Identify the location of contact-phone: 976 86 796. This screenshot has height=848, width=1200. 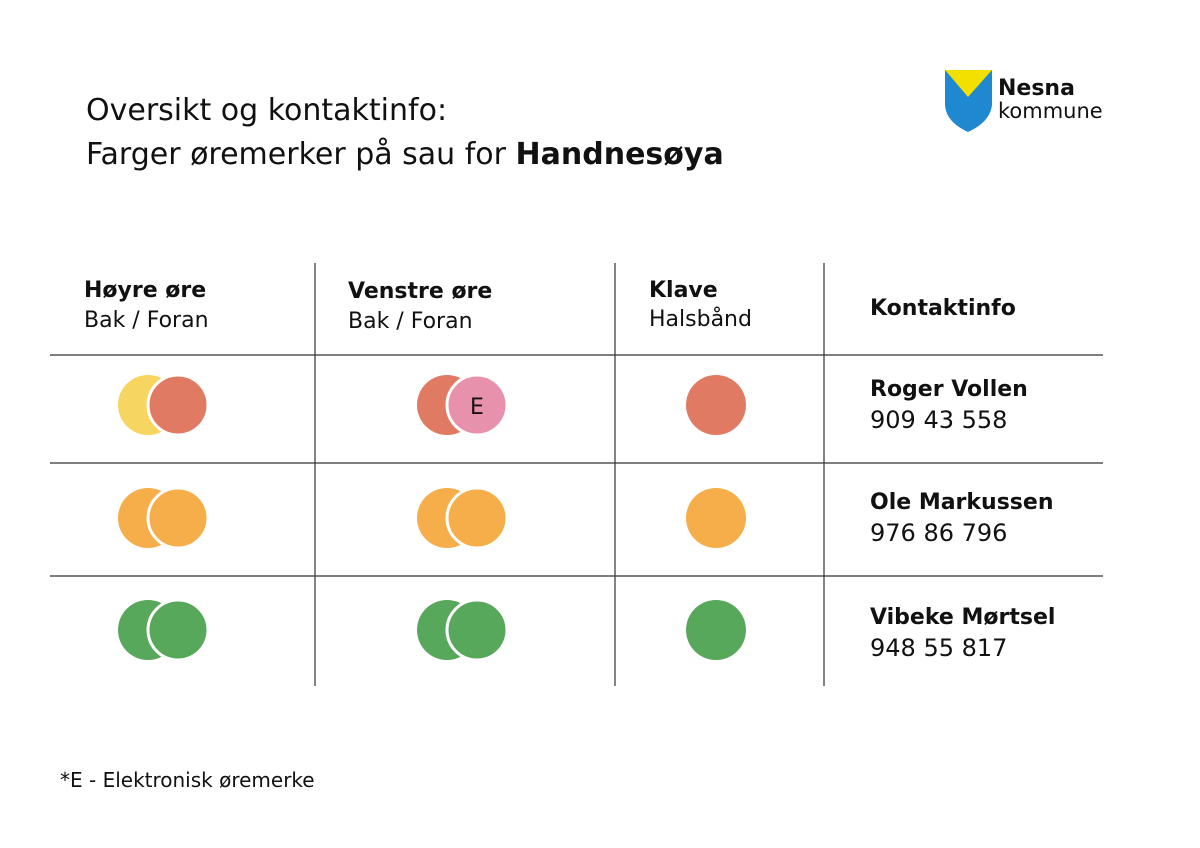
(938, 533).